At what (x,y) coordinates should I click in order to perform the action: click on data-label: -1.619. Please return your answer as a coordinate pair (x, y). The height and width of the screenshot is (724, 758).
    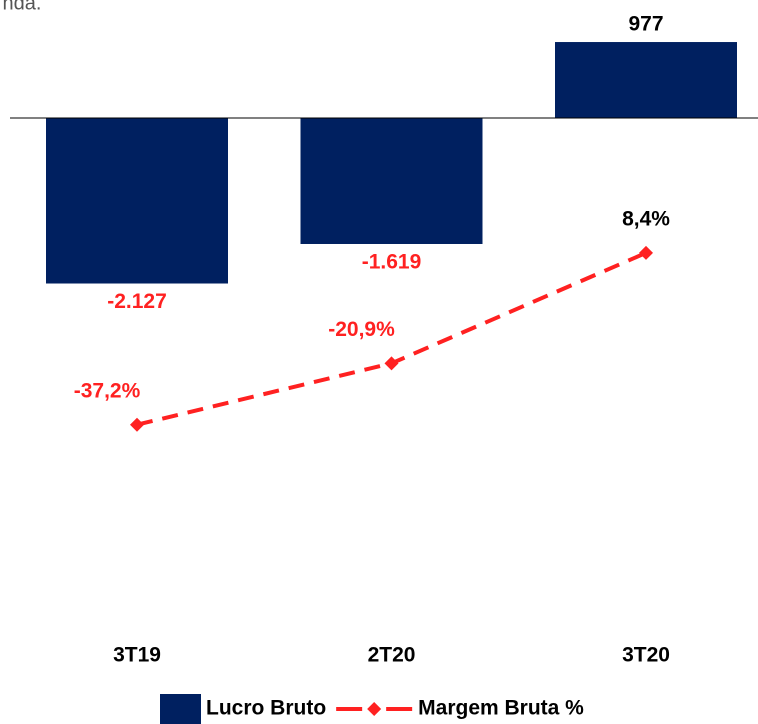
    Looking at the image, I should click on (392, 262).